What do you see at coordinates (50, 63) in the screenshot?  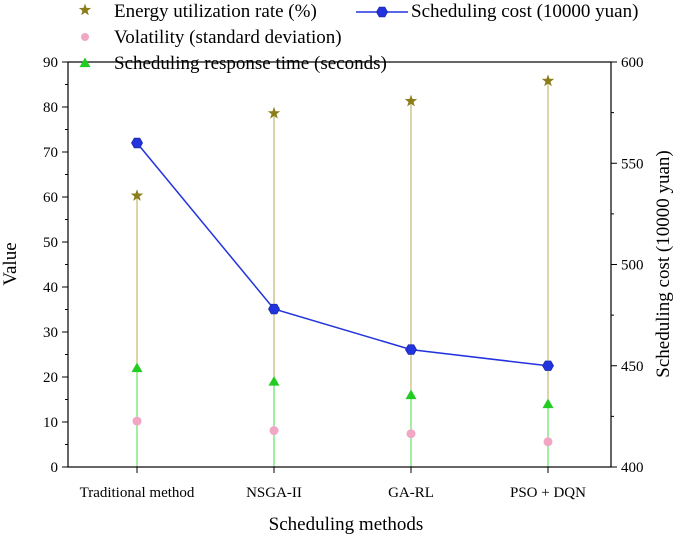 I see `y-tick-label: 90` at bounding box center [50, 63].